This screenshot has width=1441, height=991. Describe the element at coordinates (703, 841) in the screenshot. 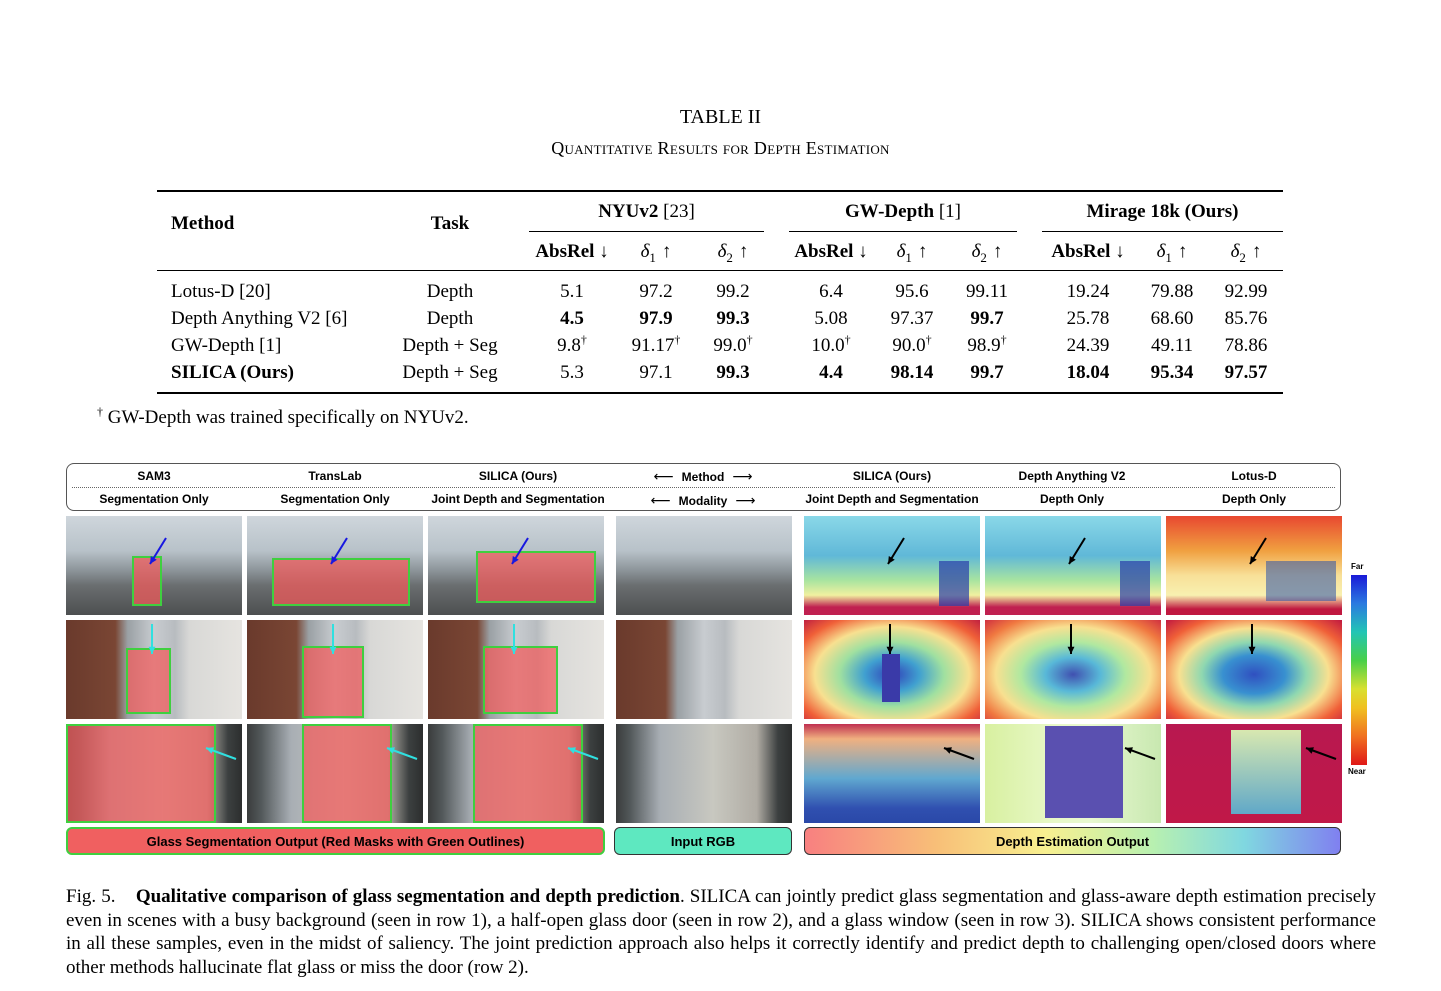

I see `input-rgb-bar: Input RGB` at that location.